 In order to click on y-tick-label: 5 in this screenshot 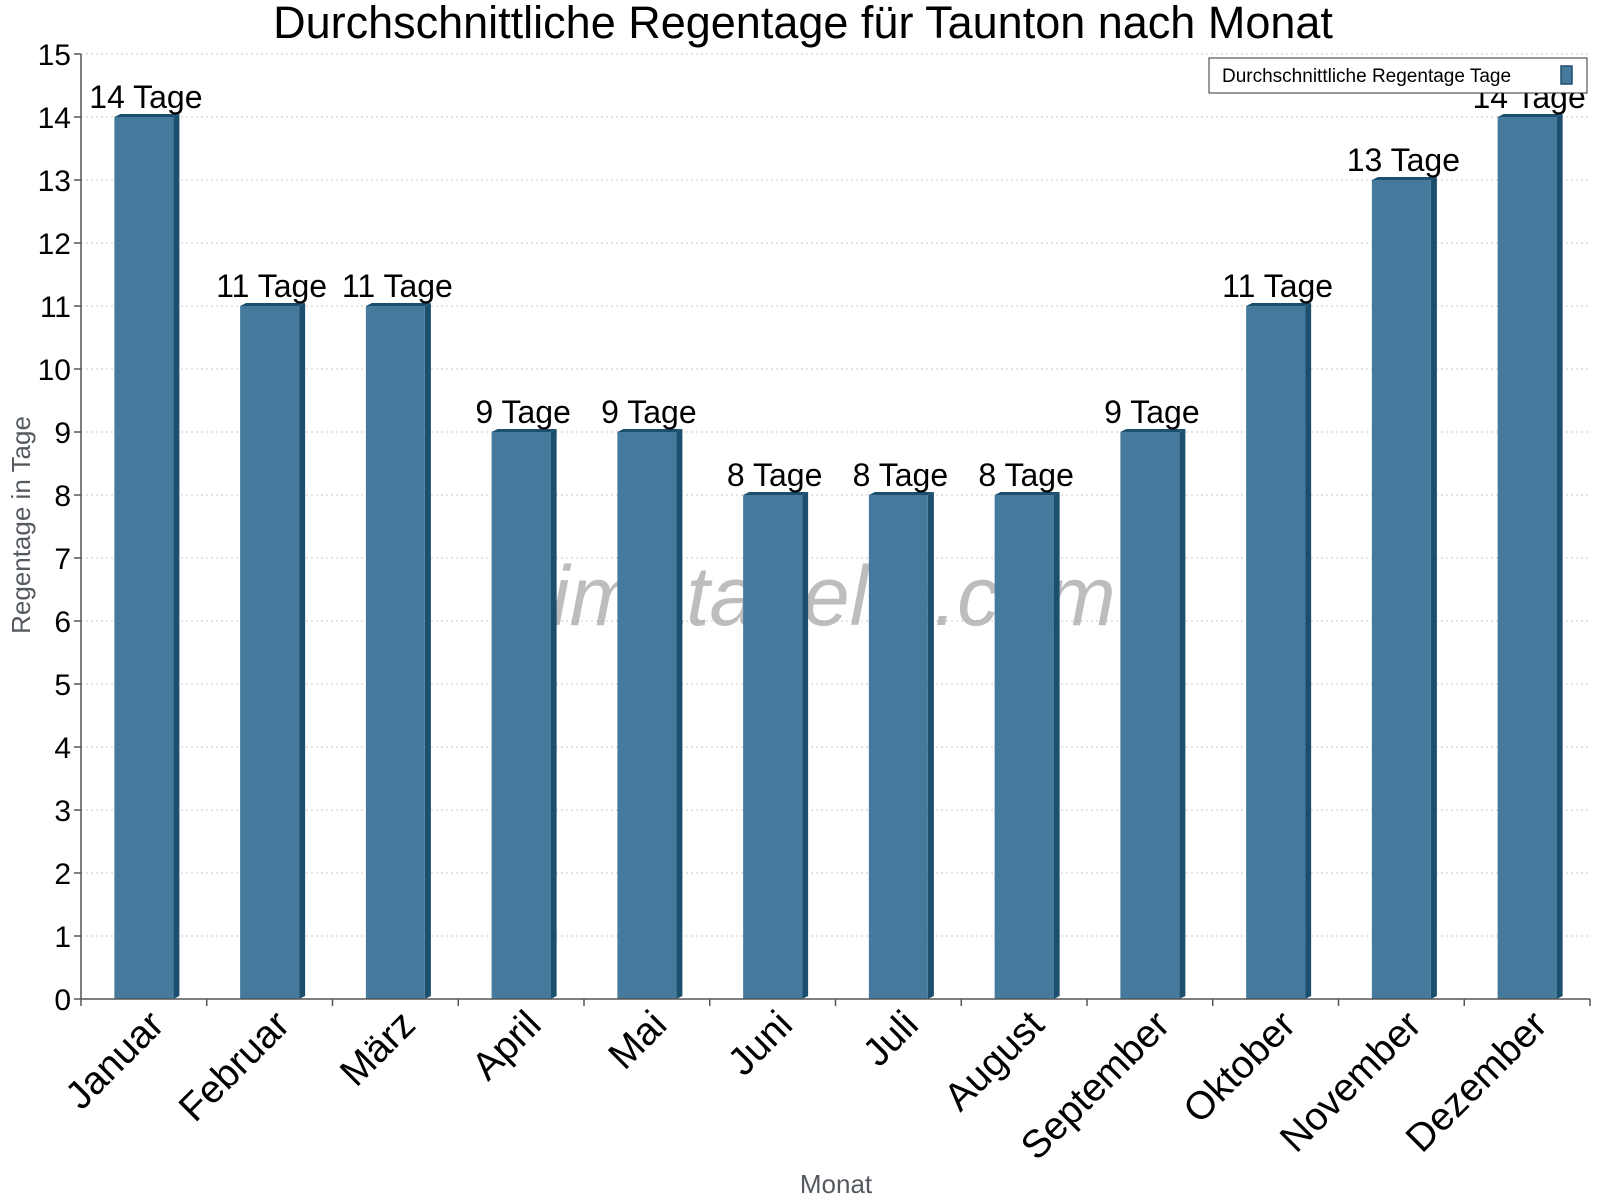, I will do `click(62, 685)`.